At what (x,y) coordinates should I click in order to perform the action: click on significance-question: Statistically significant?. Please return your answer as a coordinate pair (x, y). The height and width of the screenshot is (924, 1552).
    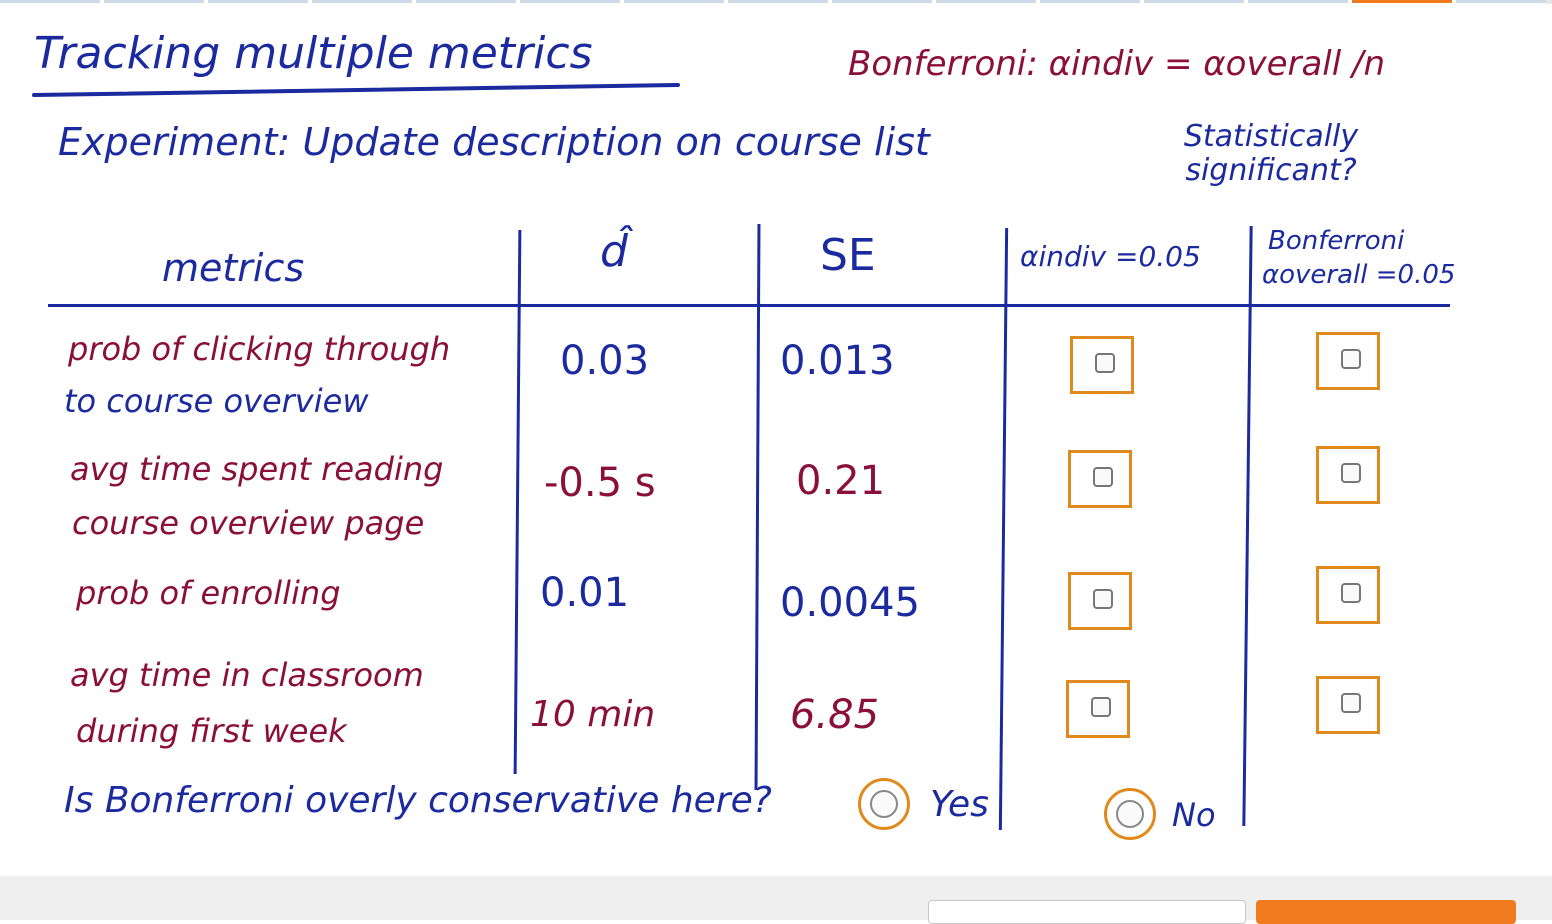
    Looking at the image, I should click on (1271, 153).